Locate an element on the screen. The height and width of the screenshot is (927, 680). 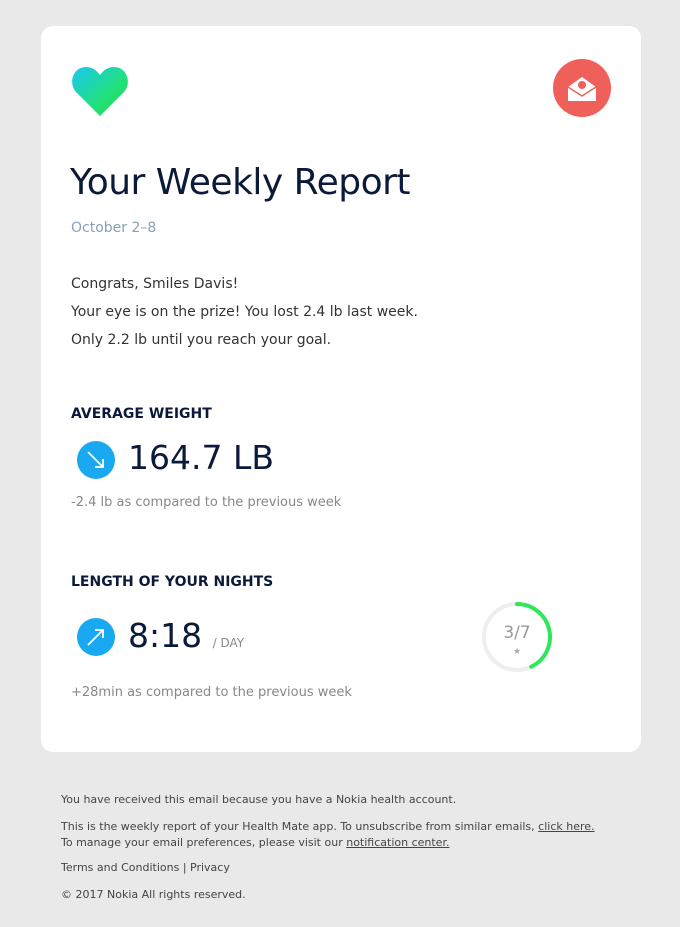
greeting-line: Only 2.2 lb until you reach your goal. is located at coordinates (201, 340).